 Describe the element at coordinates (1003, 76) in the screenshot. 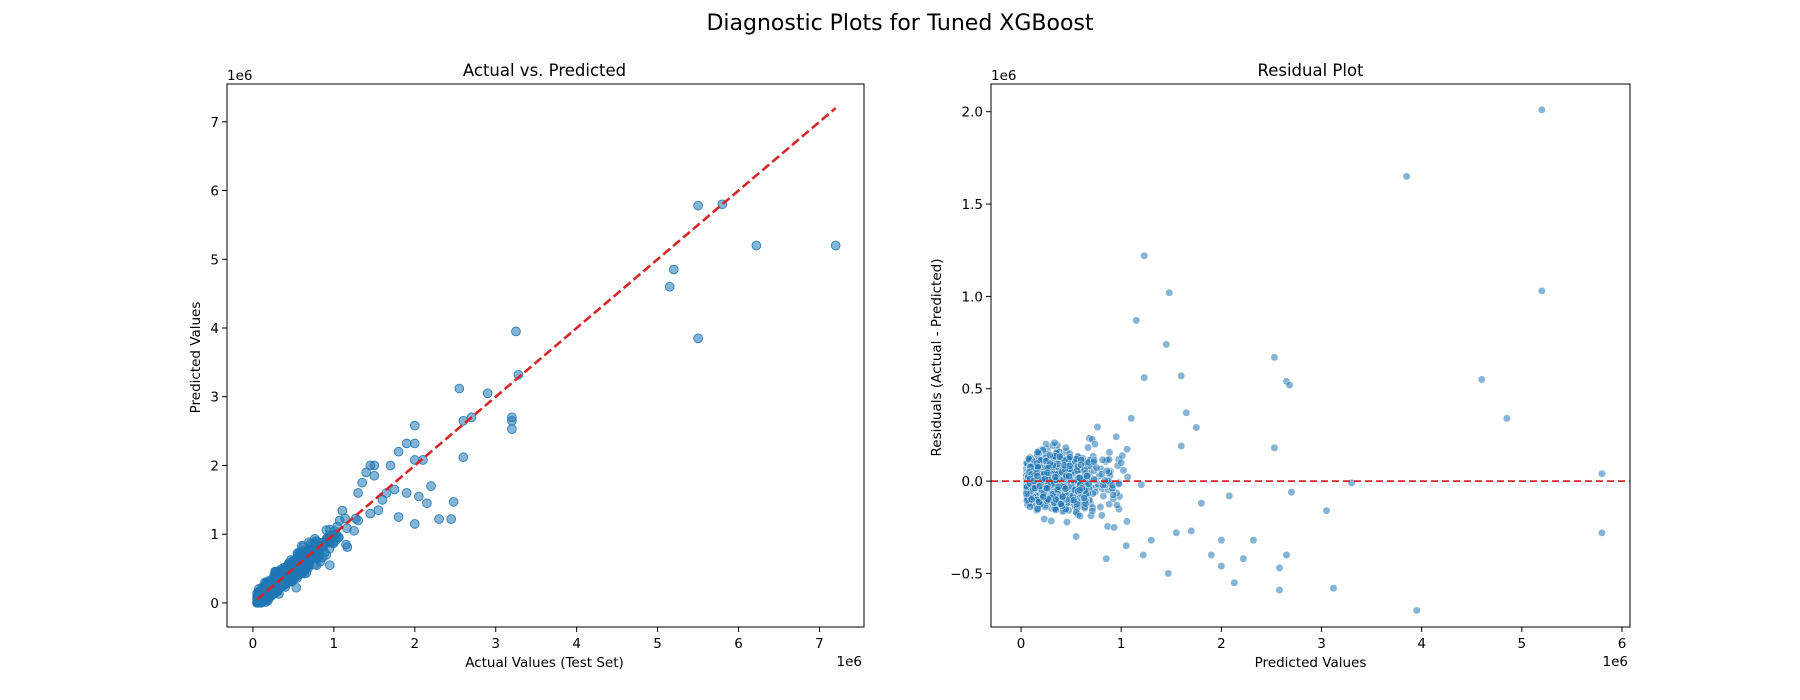

I see `residual-plot-y-offset: 1e6` at that location.